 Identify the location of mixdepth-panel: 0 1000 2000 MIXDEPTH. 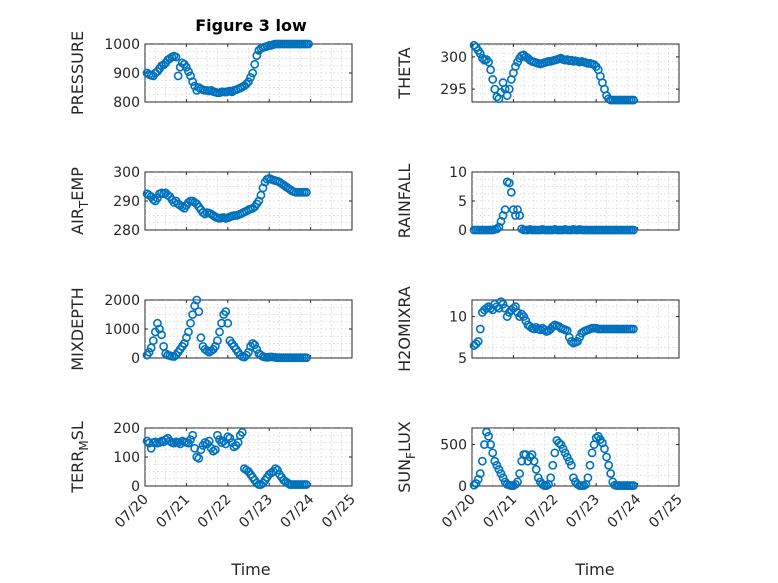
(210, 329).